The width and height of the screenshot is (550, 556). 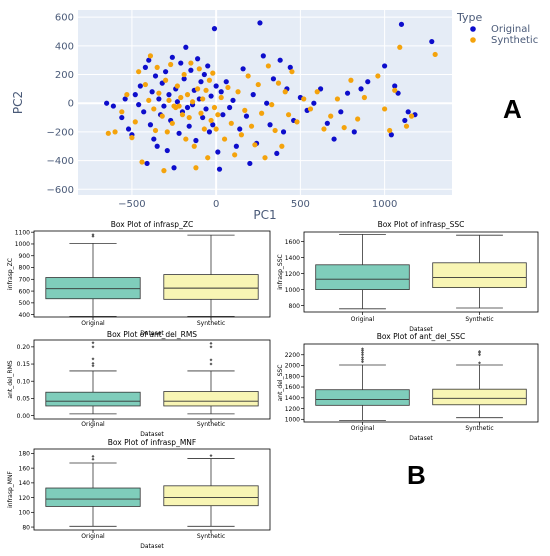 I want to click on y-tick-label: 160, so click(x=25, y=468).